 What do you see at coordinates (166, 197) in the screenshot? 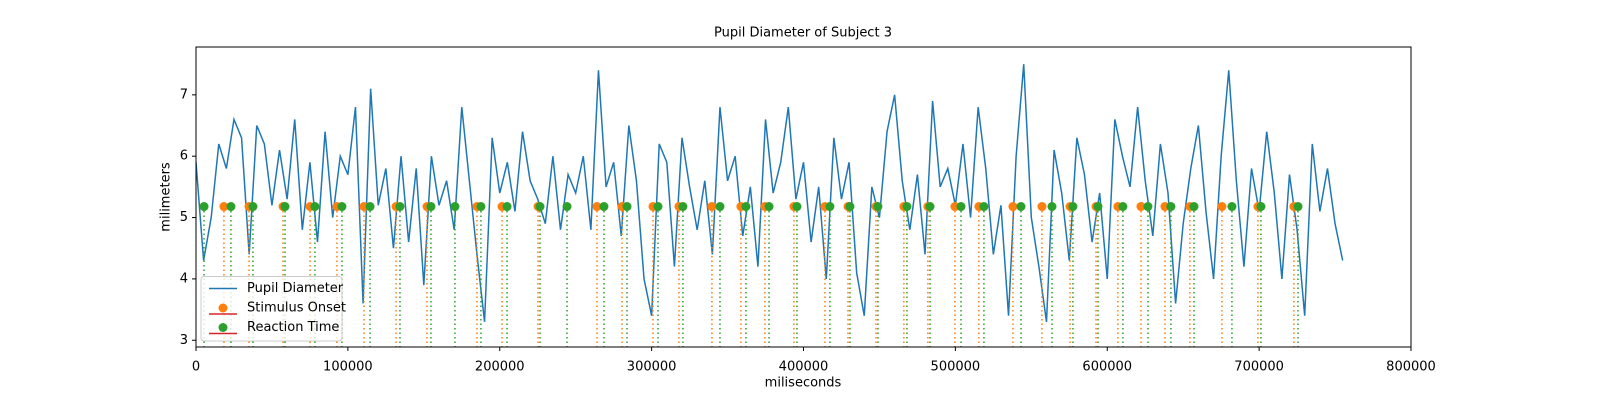
I see `y-axis-label: milimeters` at bounding box center [166, 197].